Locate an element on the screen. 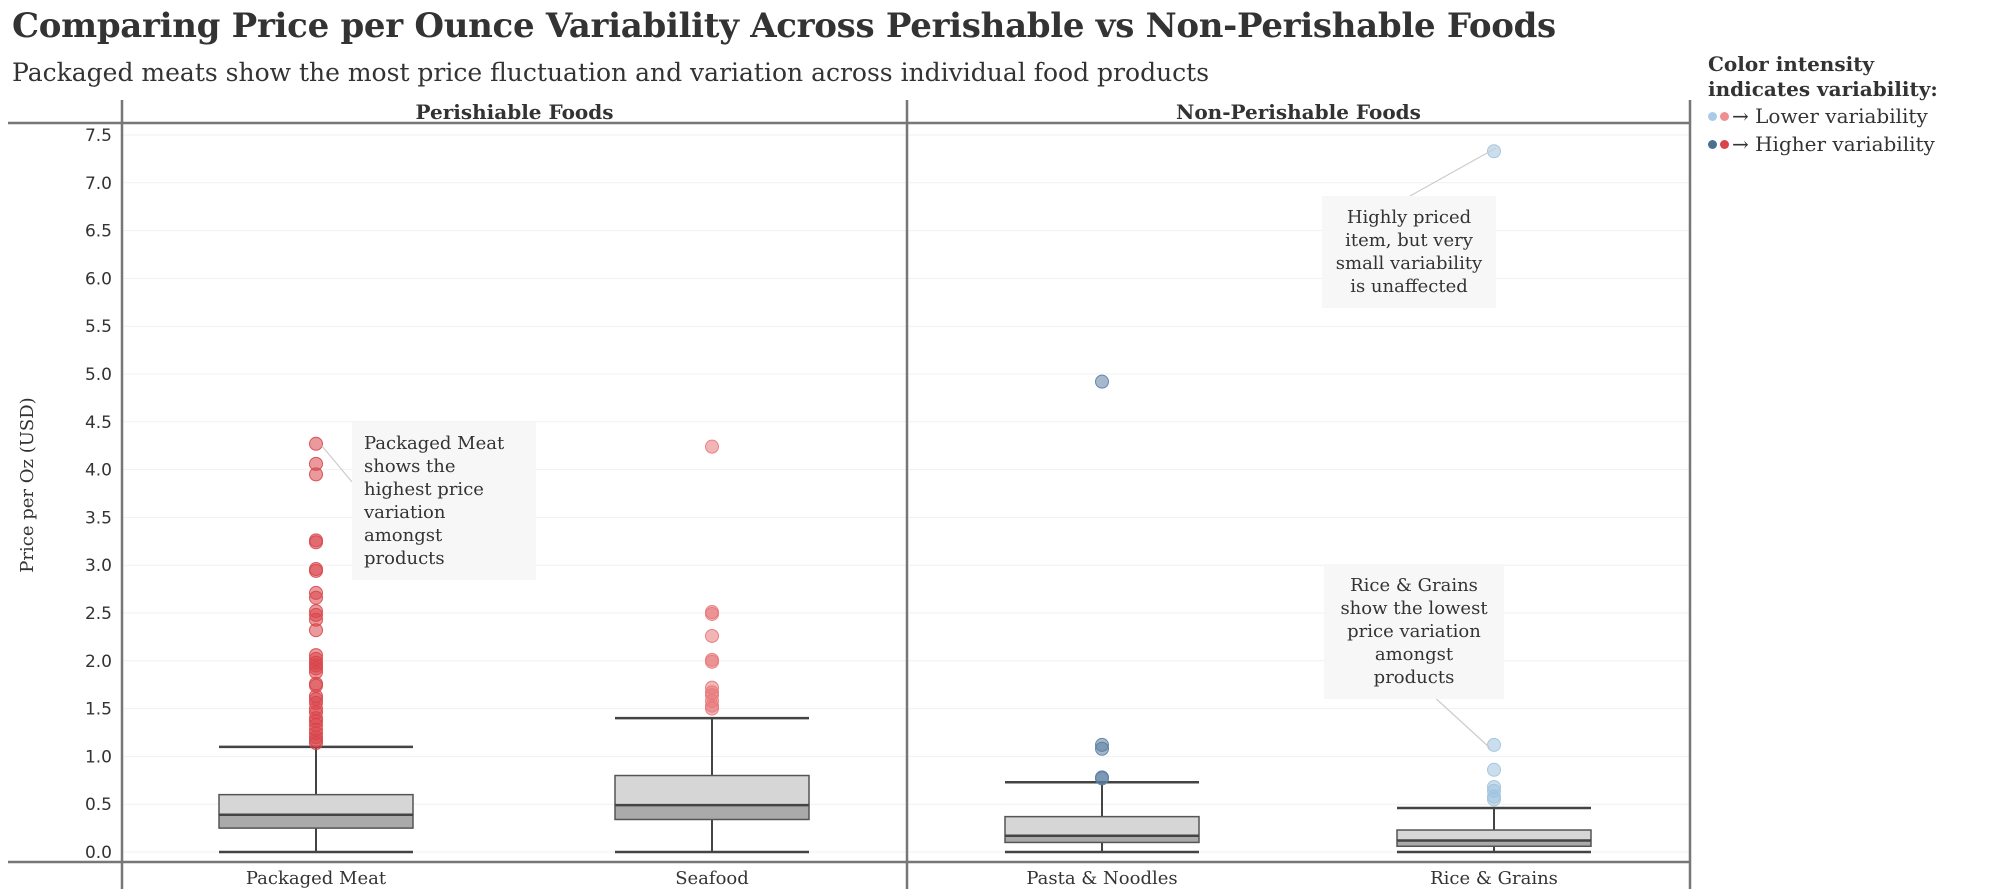 This screenshot has width=1991, height=889. legend-high-blue-dot is located at coordinates (1712, 144).